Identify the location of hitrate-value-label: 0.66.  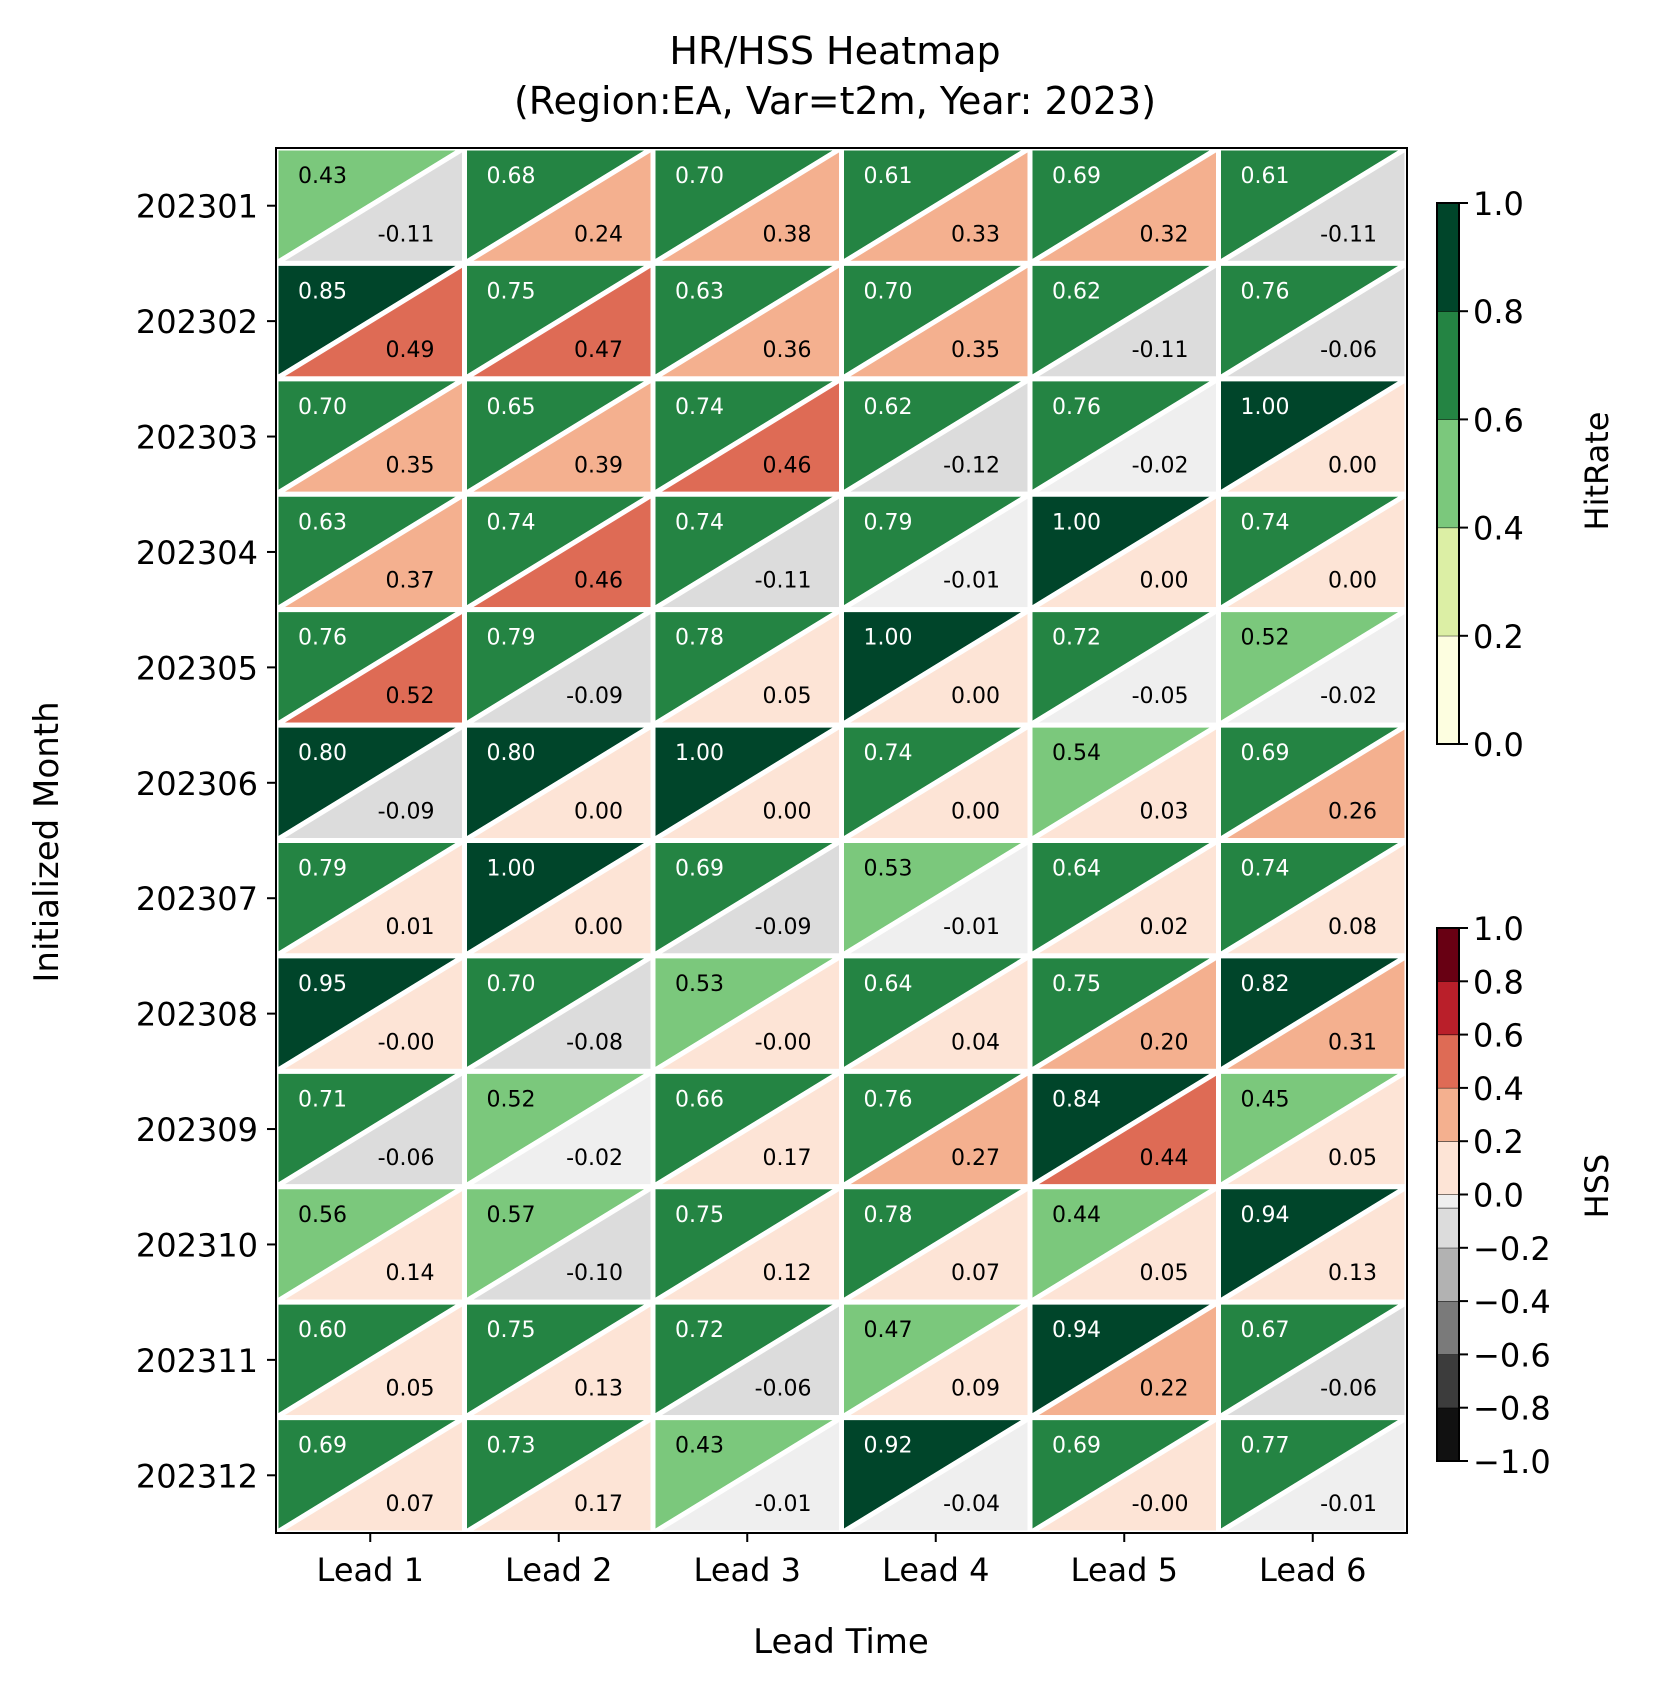
(699, 1099).